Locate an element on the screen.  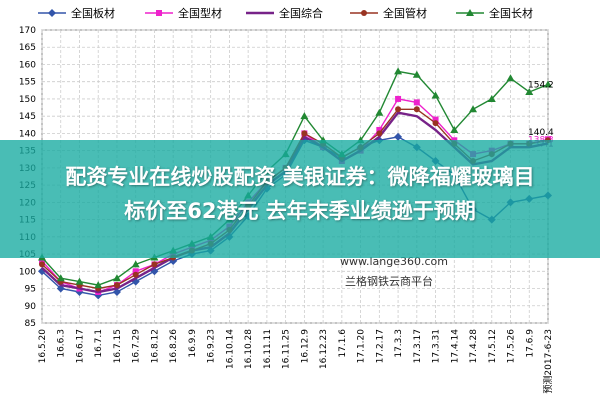
legend-label: 全国长材 is located at coordinates (511, 13).